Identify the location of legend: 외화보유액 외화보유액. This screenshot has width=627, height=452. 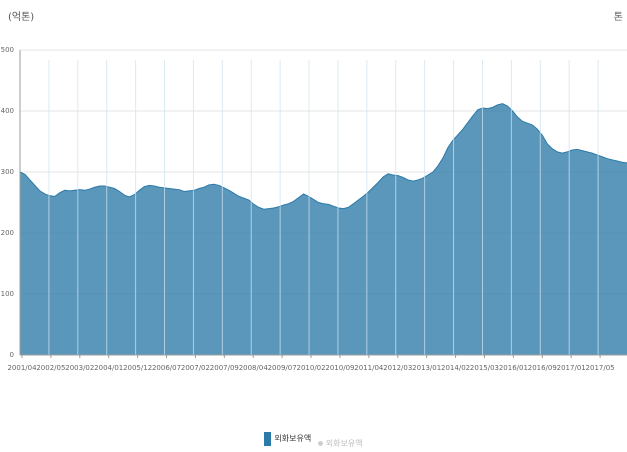
(313, 441).